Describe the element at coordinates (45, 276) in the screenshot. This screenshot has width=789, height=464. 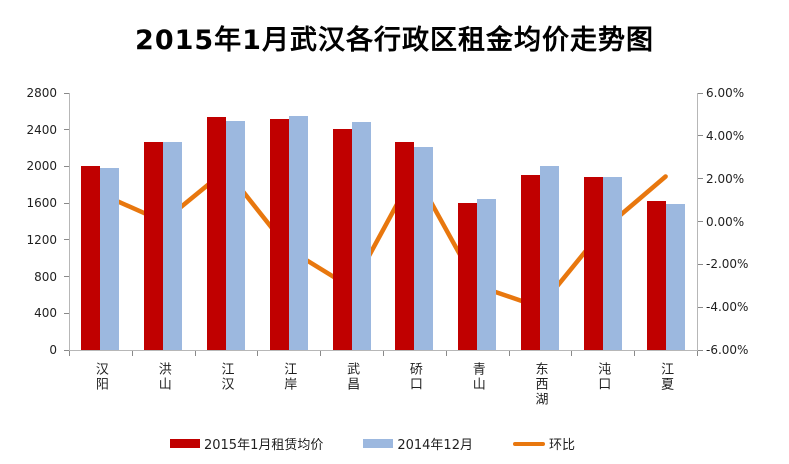
I see `y-axis-left-label: 800` at that location.